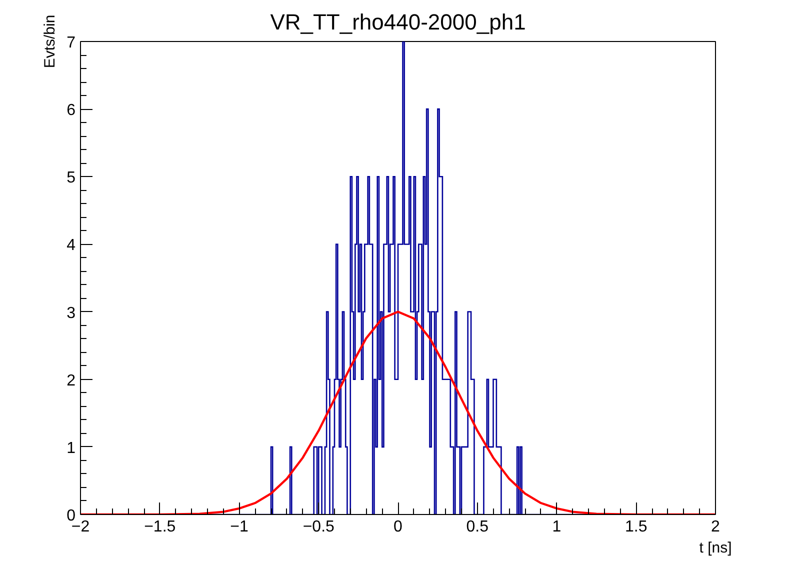 This screenshot has height=572, width=796. I want to click on x-tick-label: 0, so click(398, 527).